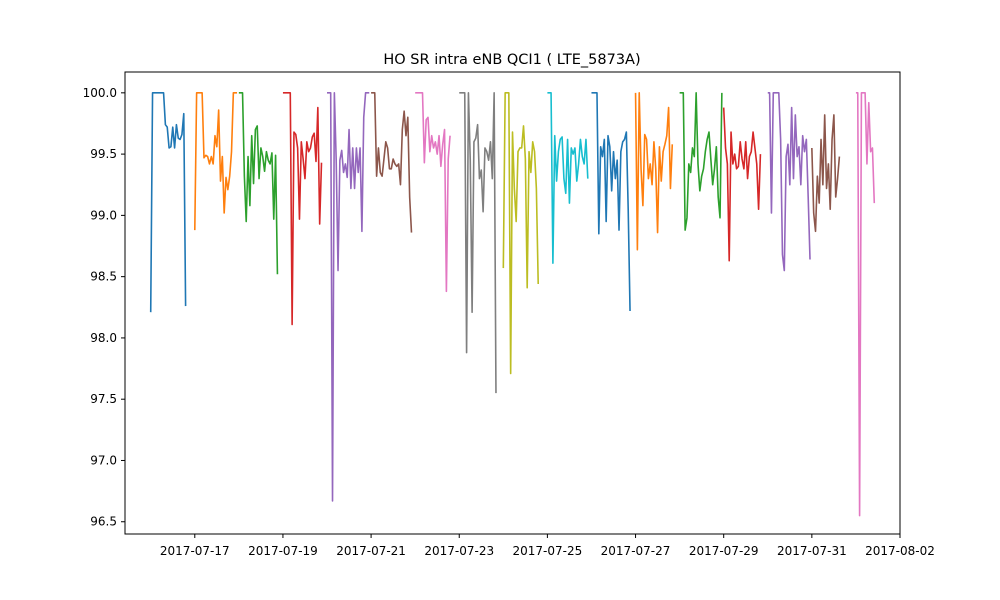 The width and height of the screenshot is (1000, 600). I want to click on x-tick-label: 2017-07-21, so click(371, 551).